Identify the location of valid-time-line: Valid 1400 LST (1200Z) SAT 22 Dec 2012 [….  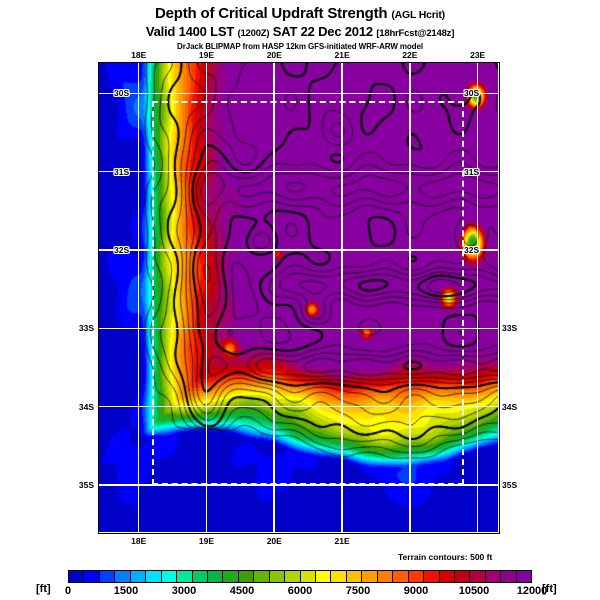
(300, 32).